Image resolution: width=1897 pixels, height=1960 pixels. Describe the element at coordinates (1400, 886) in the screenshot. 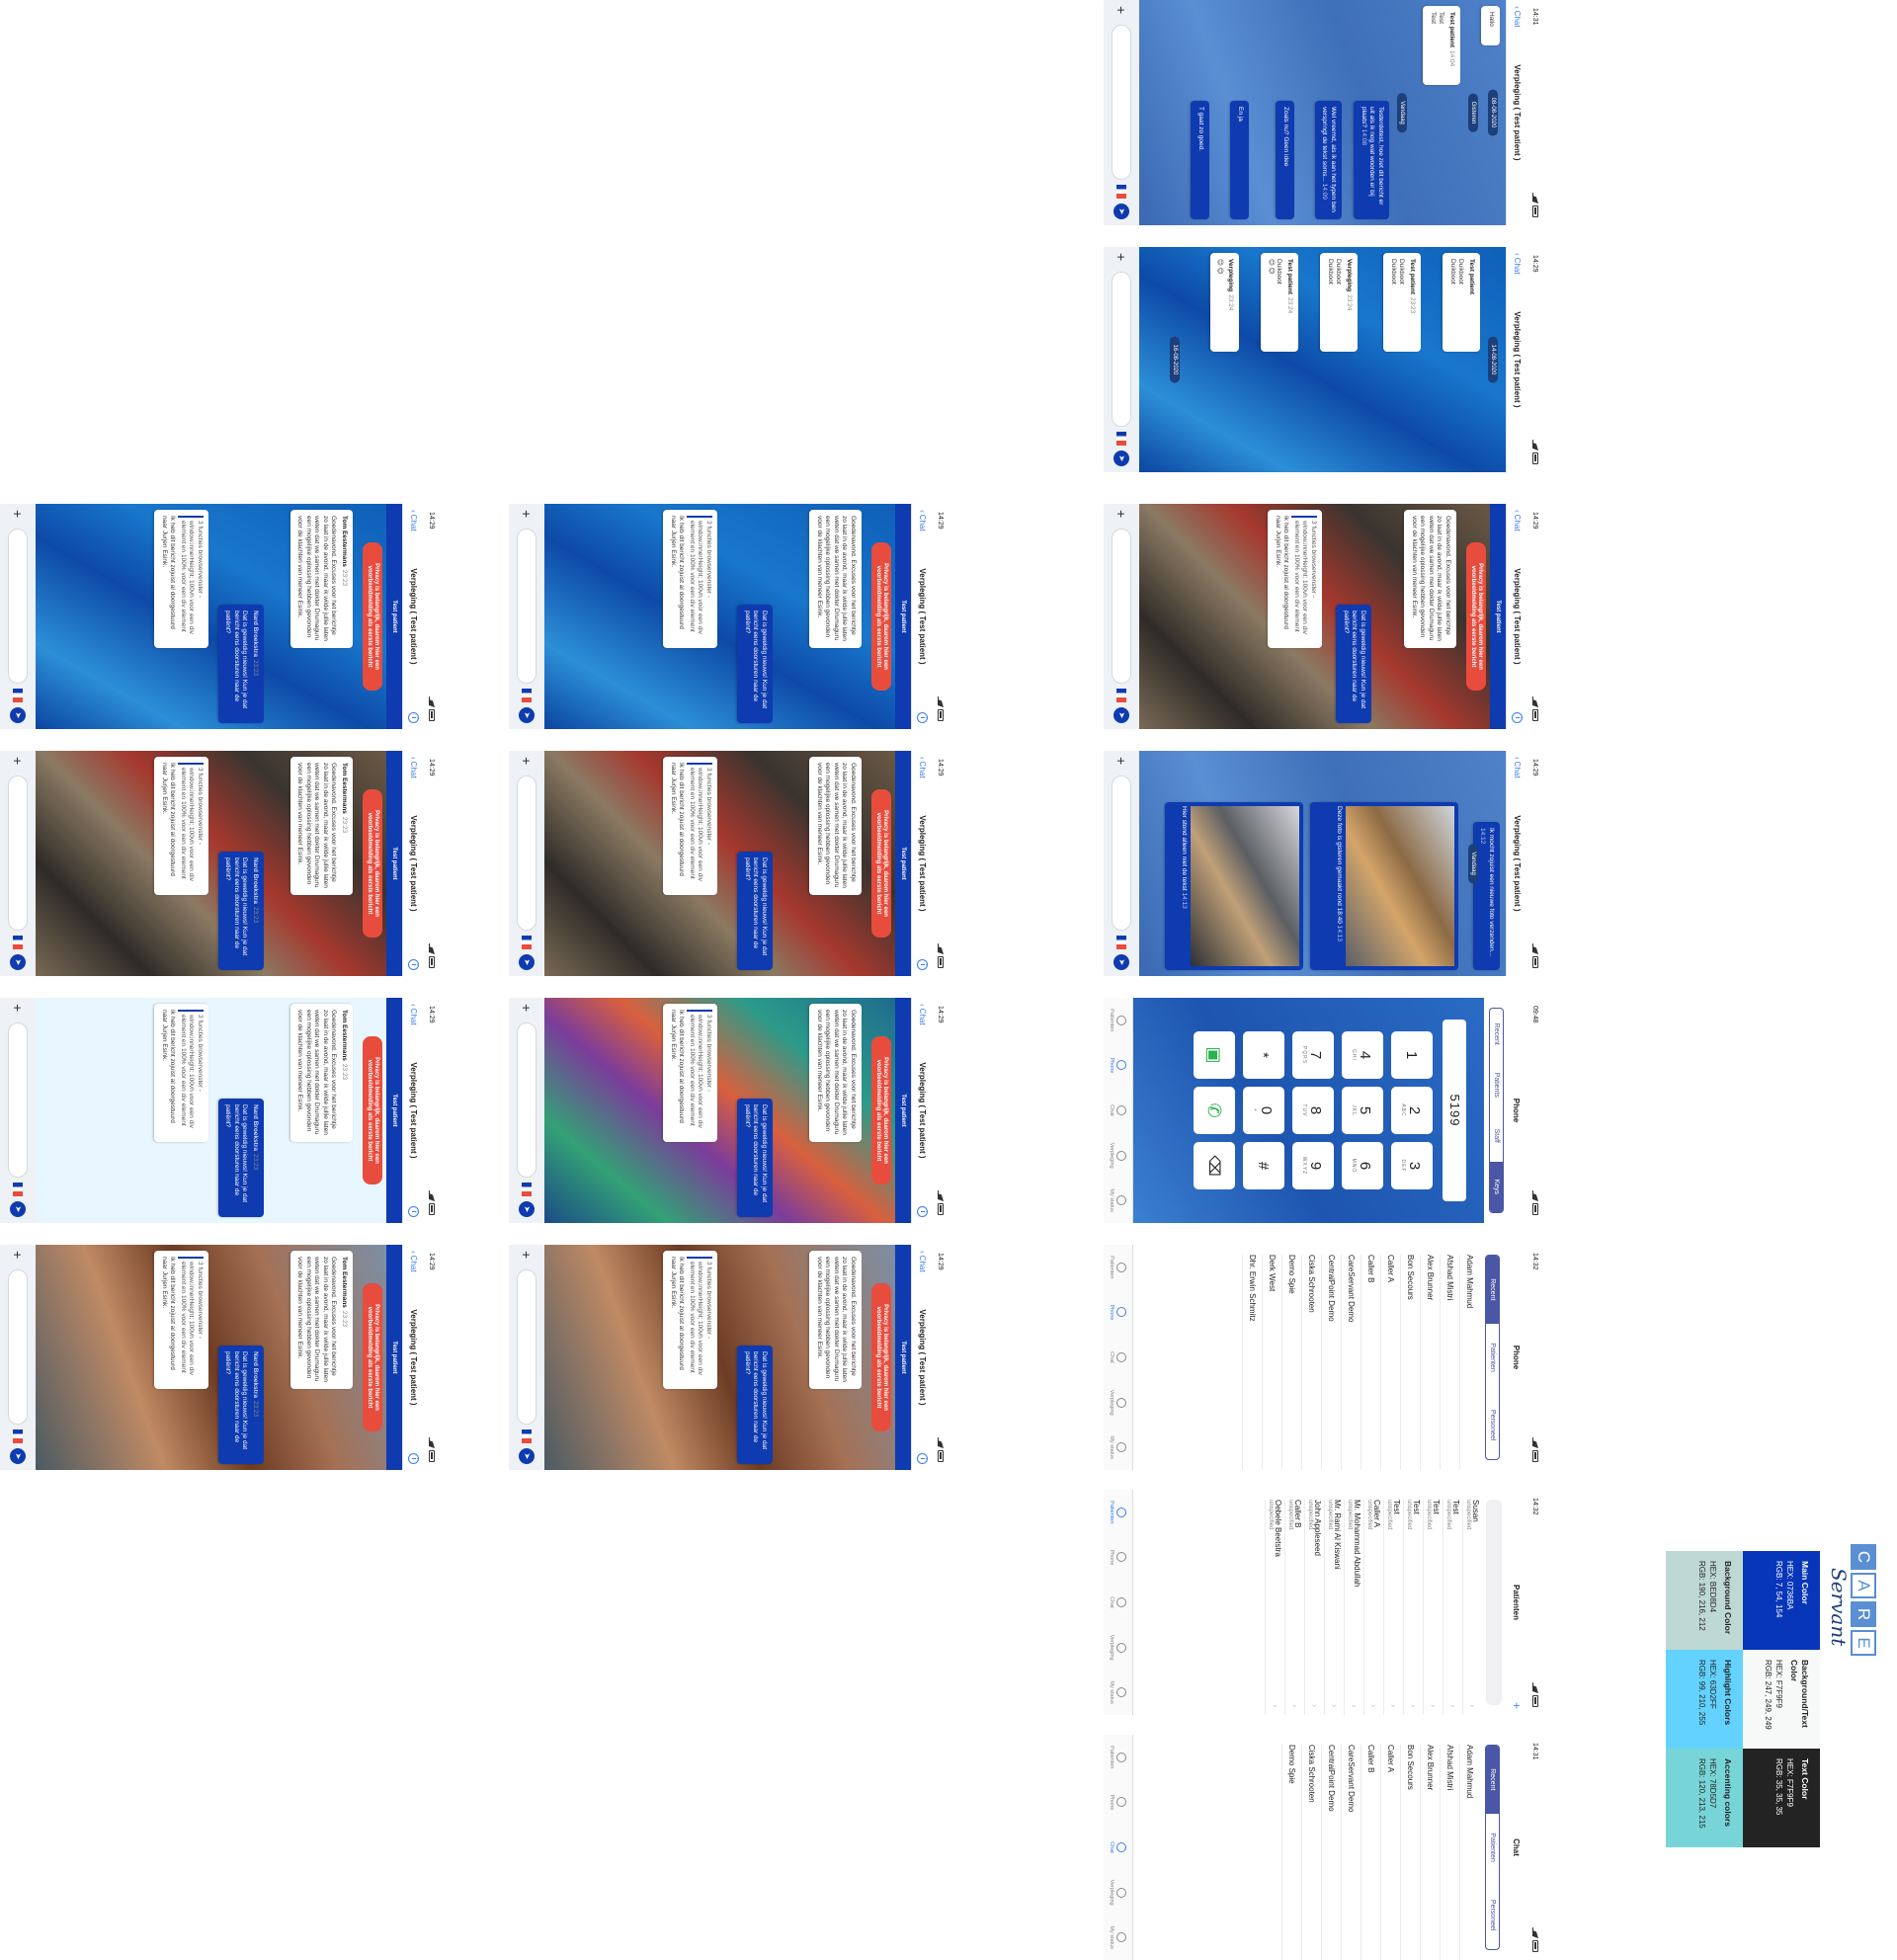

I see `photo-thumbnail` at that location.